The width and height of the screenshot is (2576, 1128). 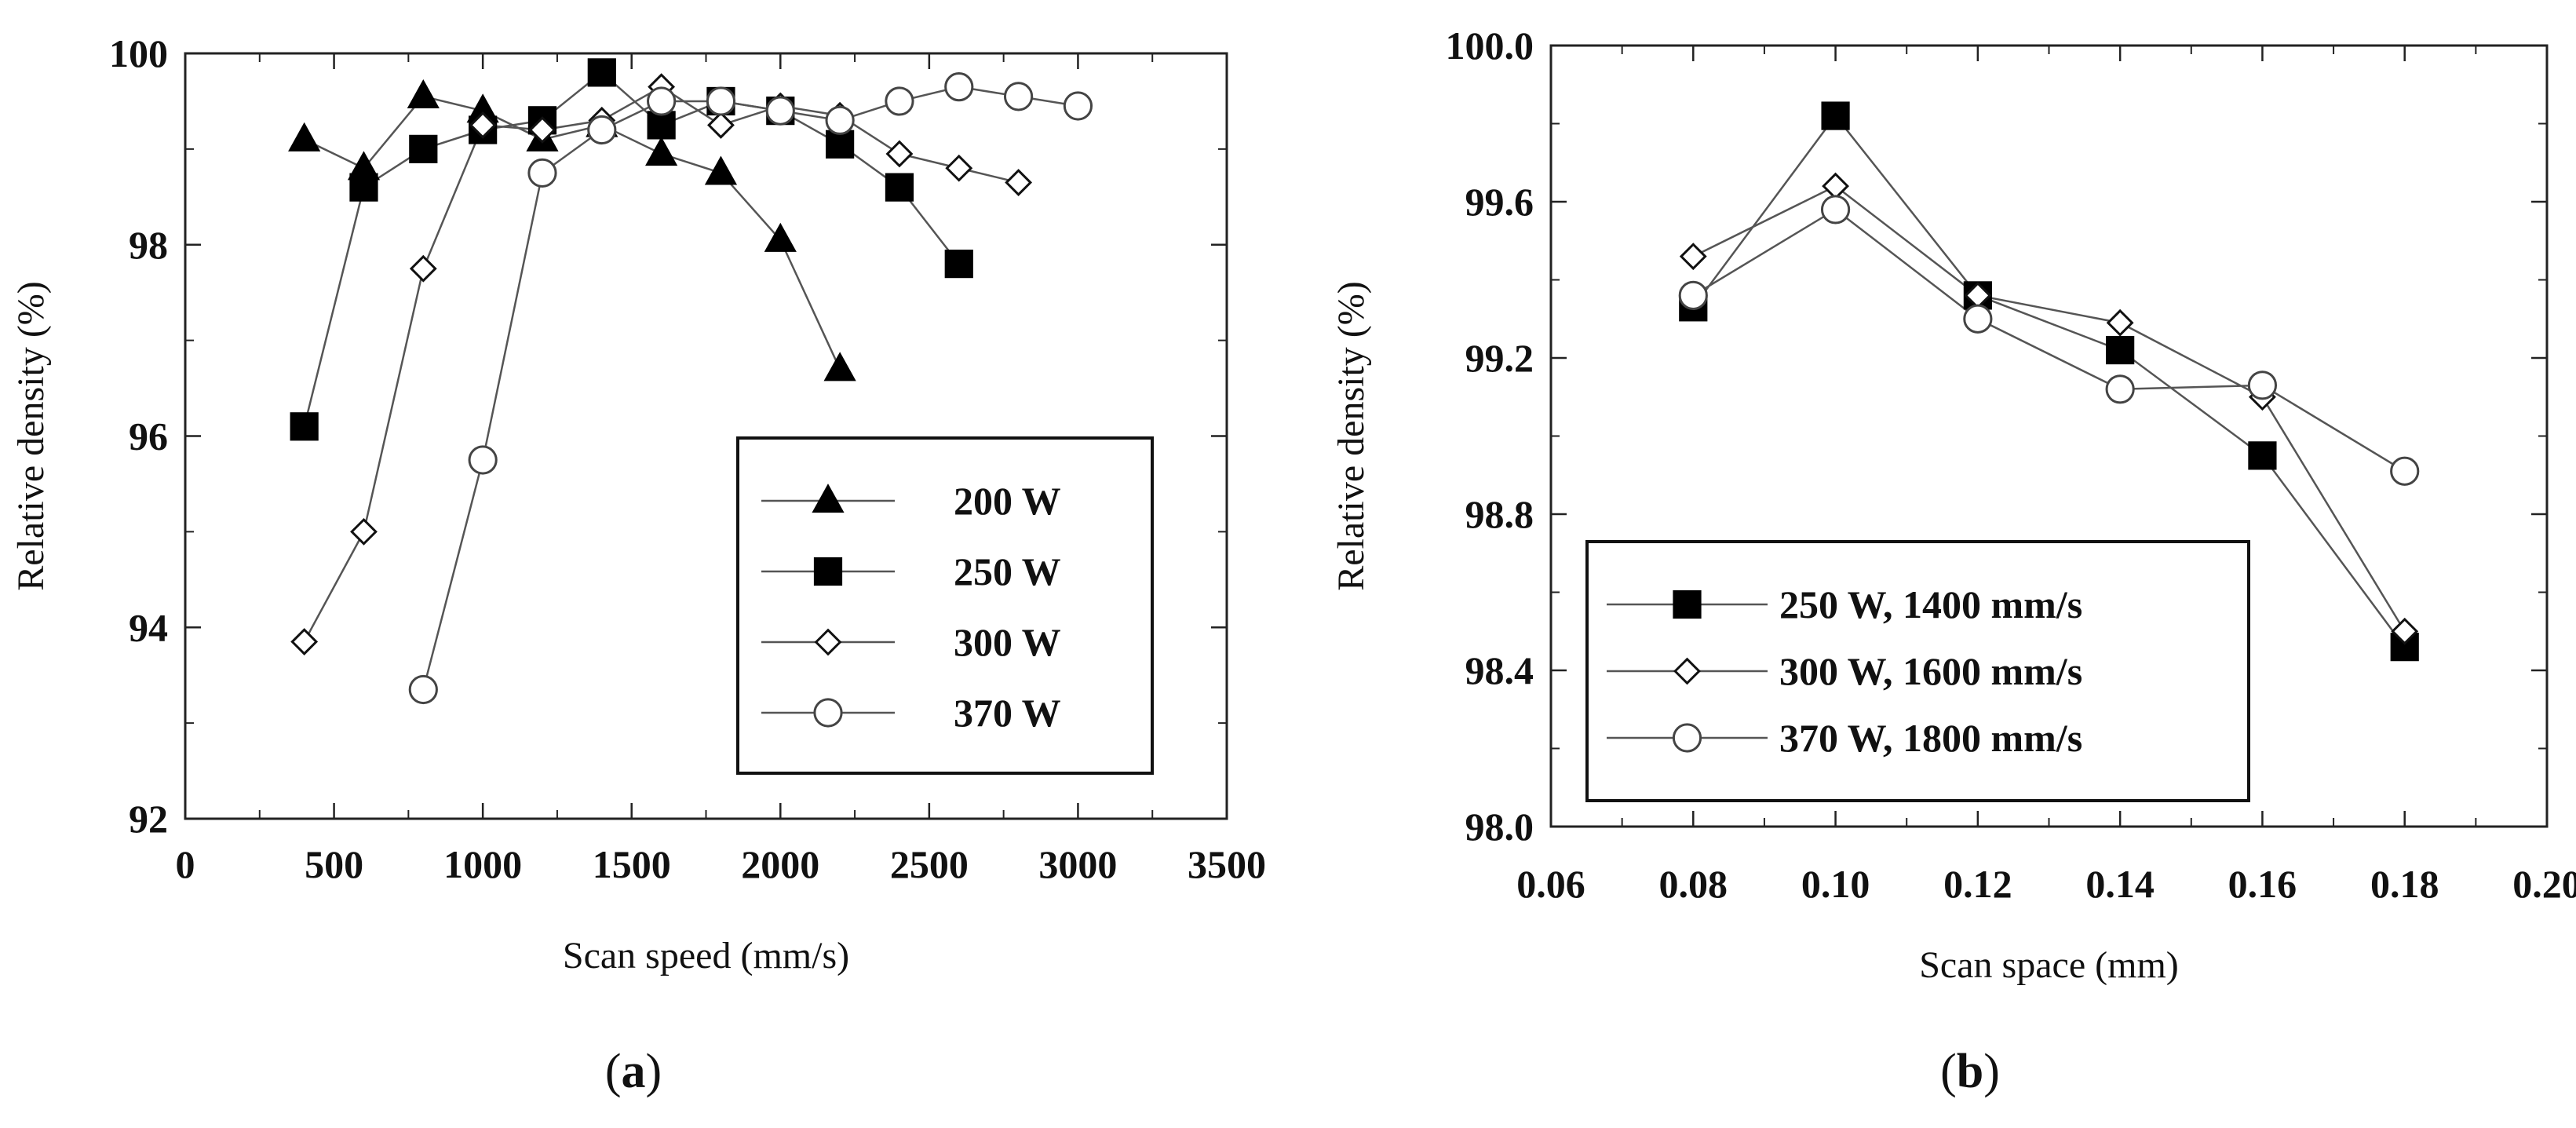 I want to click on legend-label-1: 300 W, 1600 mm/s, so click(x=1930, y=671).